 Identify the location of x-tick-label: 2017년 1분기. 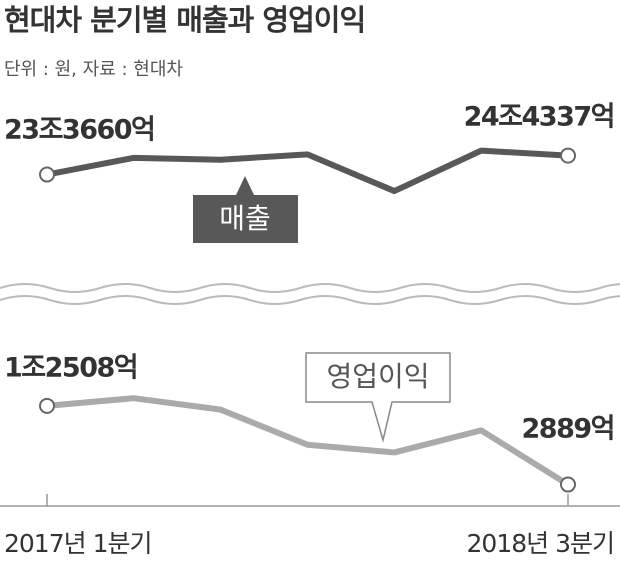
(77, 543).